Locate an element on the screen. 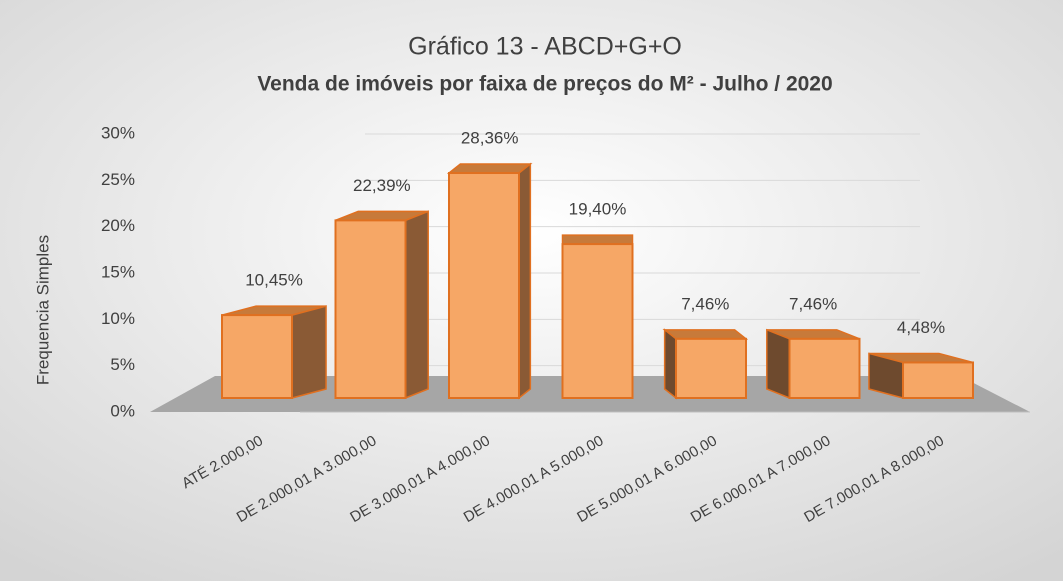 The height and width of the screenshot is (581, 1063). y-tick-label: 0% is located at coordinates (122, 410).